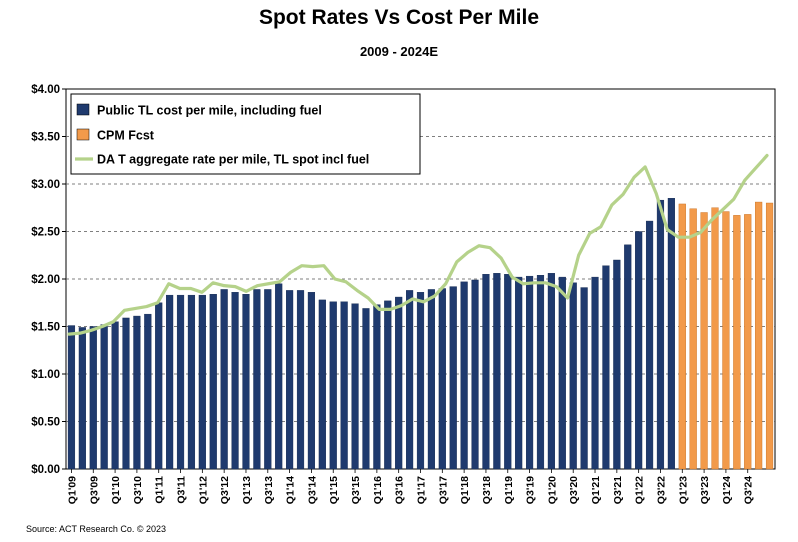 The image size is (798, 542). What do you see at coordinates (705, 490) in the screenshot?
I see `x-tick-label: Q3'23` at bounding box center [705, 490].